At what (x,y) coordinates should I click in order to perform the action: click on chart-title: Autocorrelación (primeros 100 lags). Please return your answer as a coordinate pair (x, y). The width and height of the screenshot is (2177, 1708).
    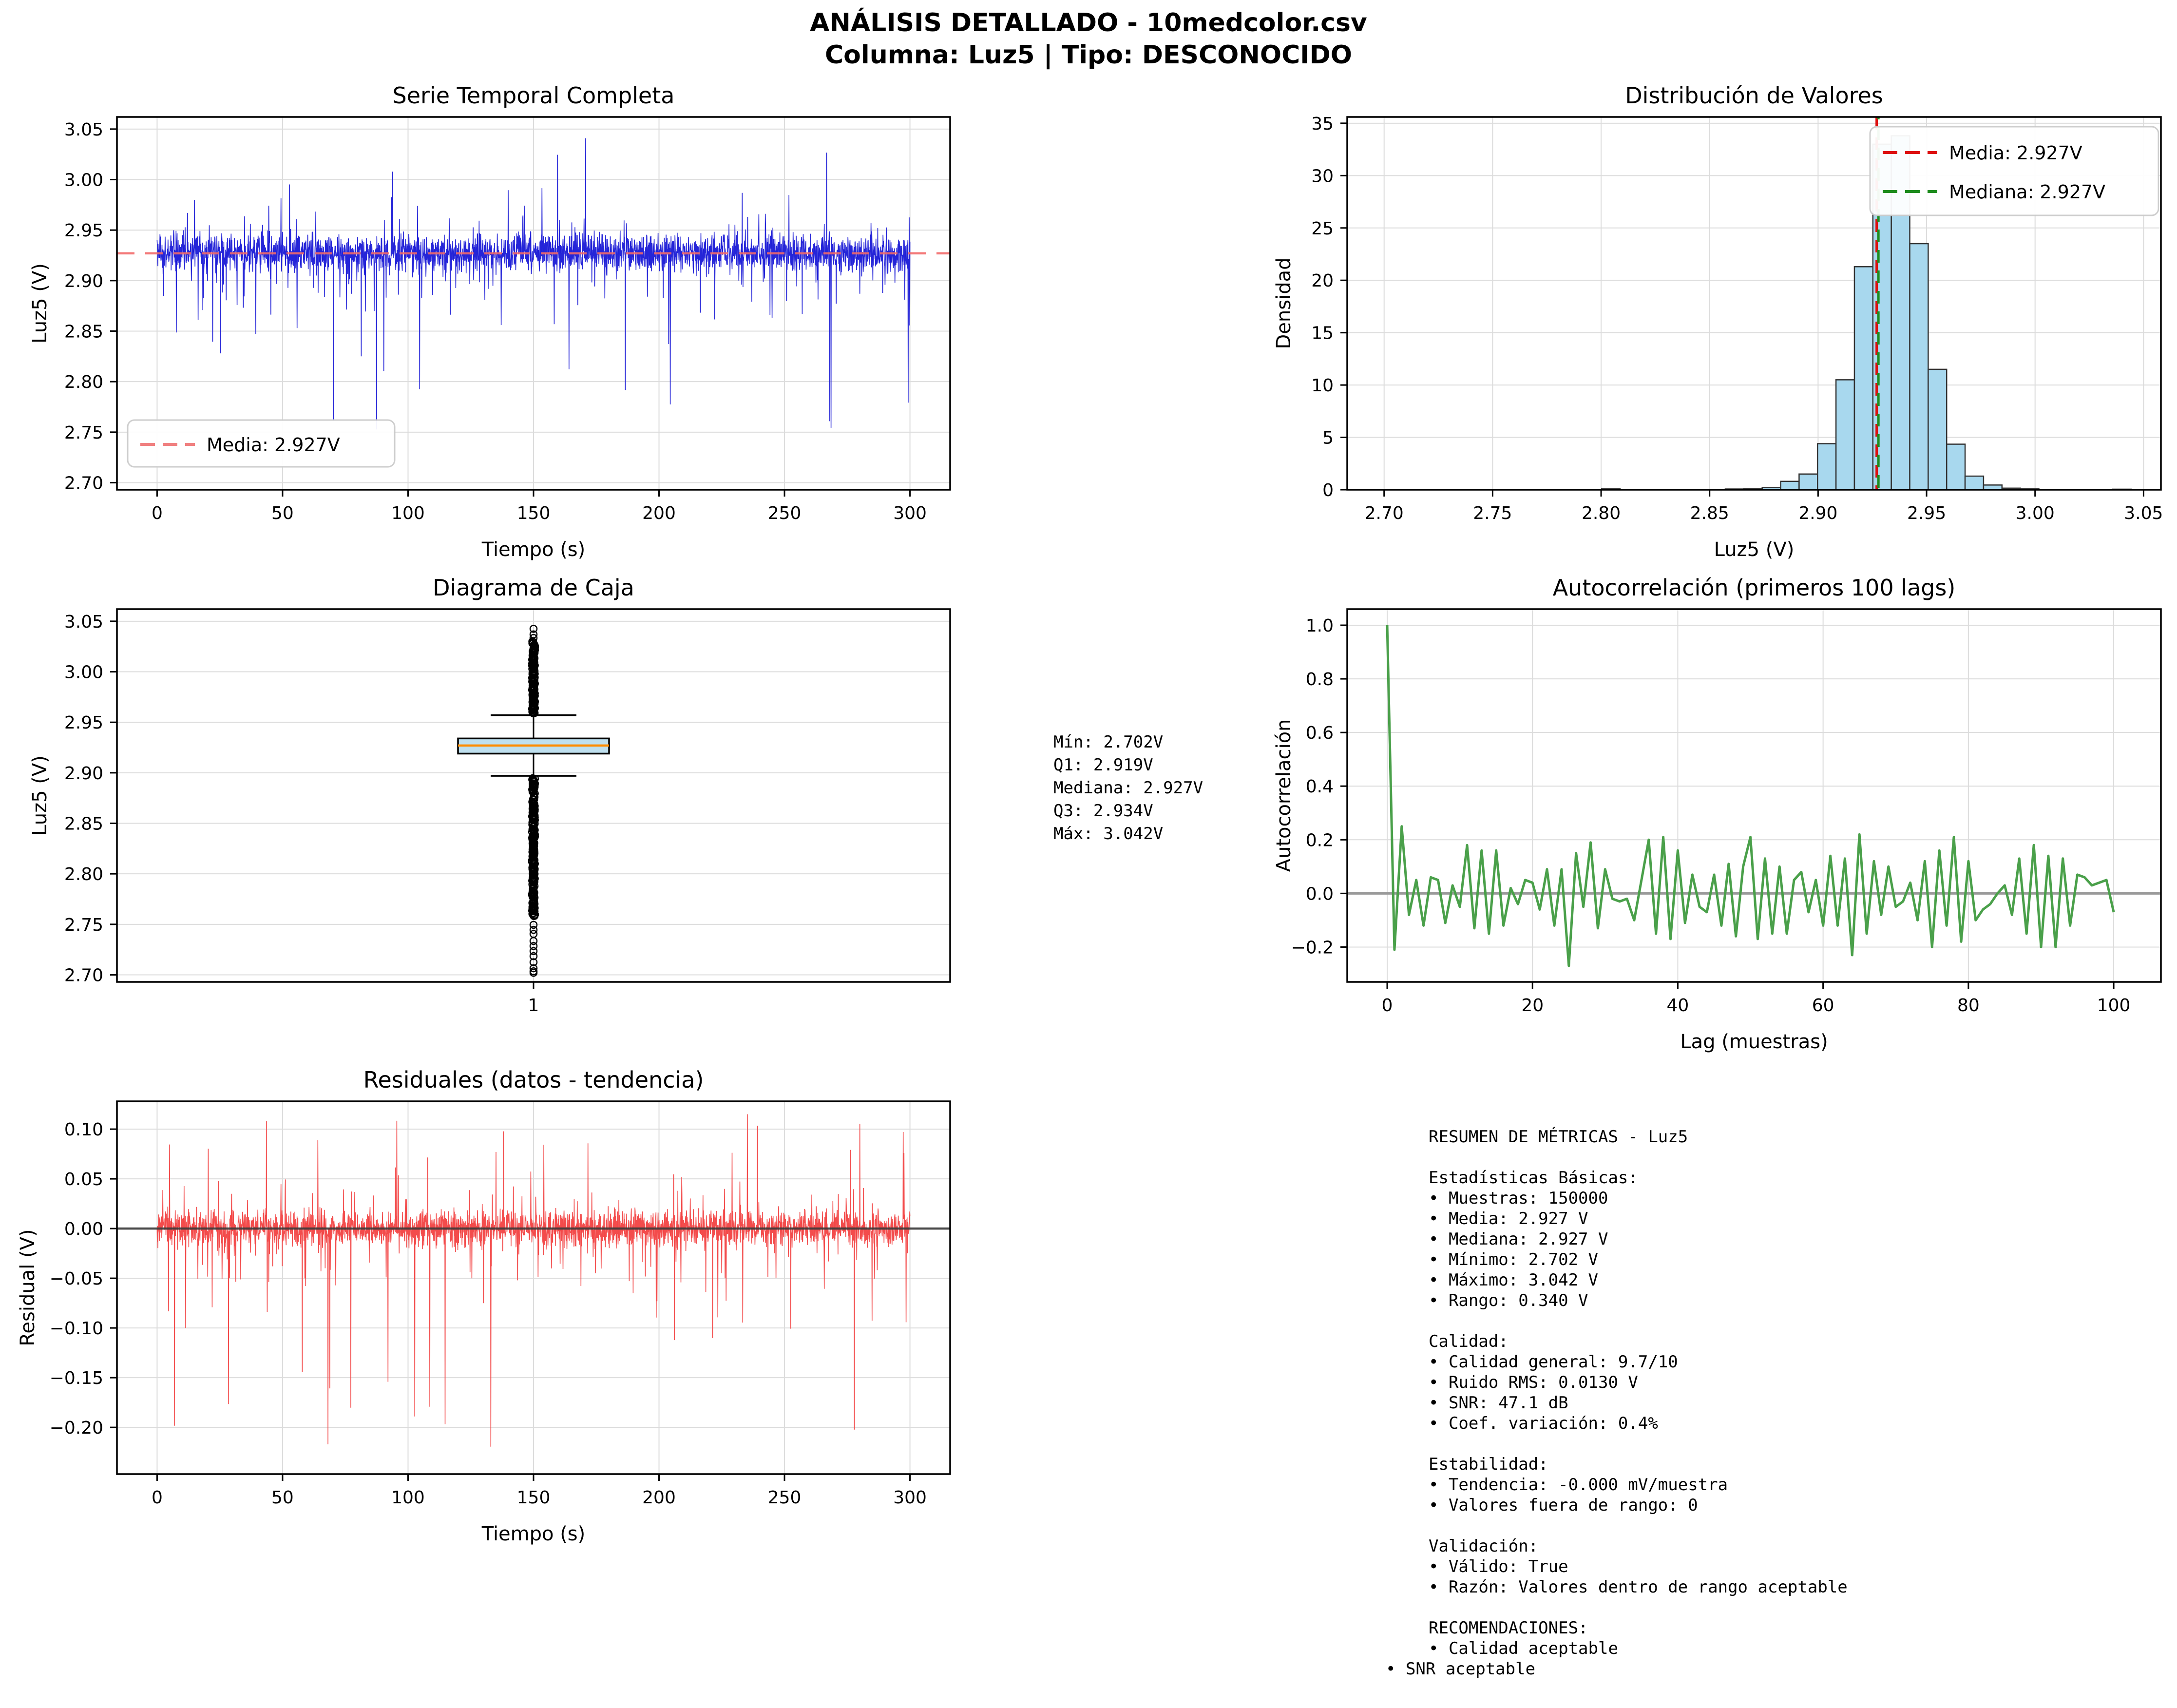
    Looking at the image, I should click on (1754, 588).